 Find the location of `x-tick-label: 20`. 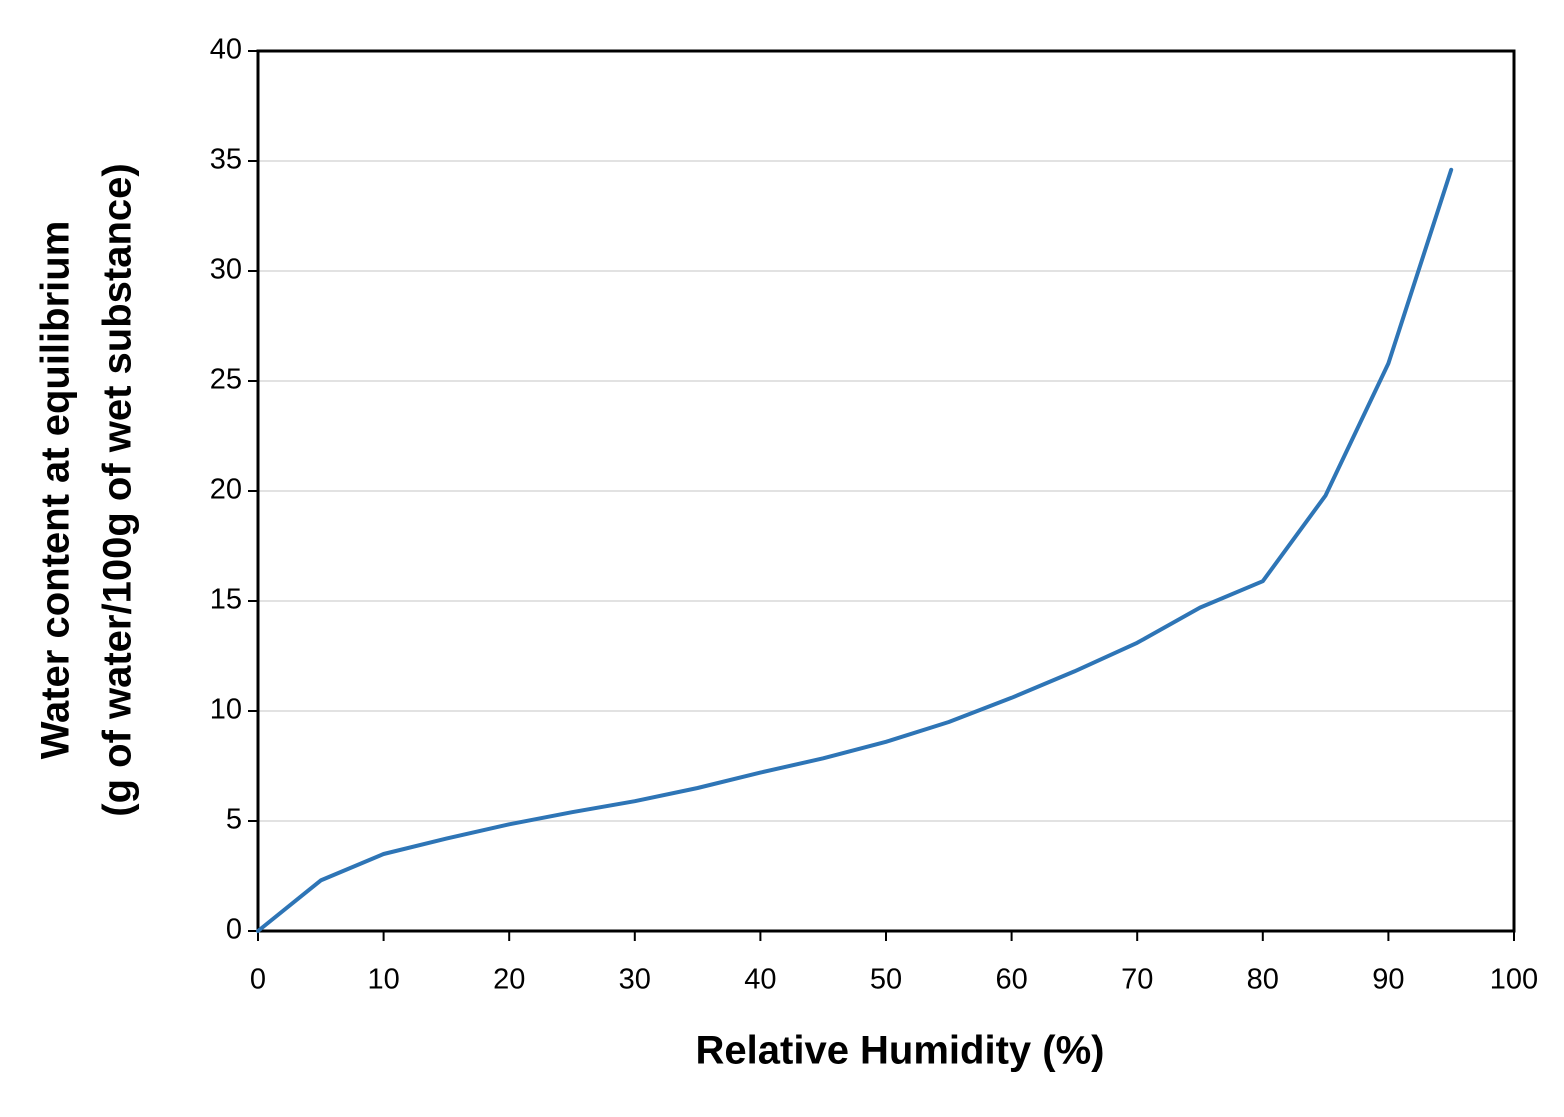

x-tick-label: 20 is located at coordinates (509, 980).